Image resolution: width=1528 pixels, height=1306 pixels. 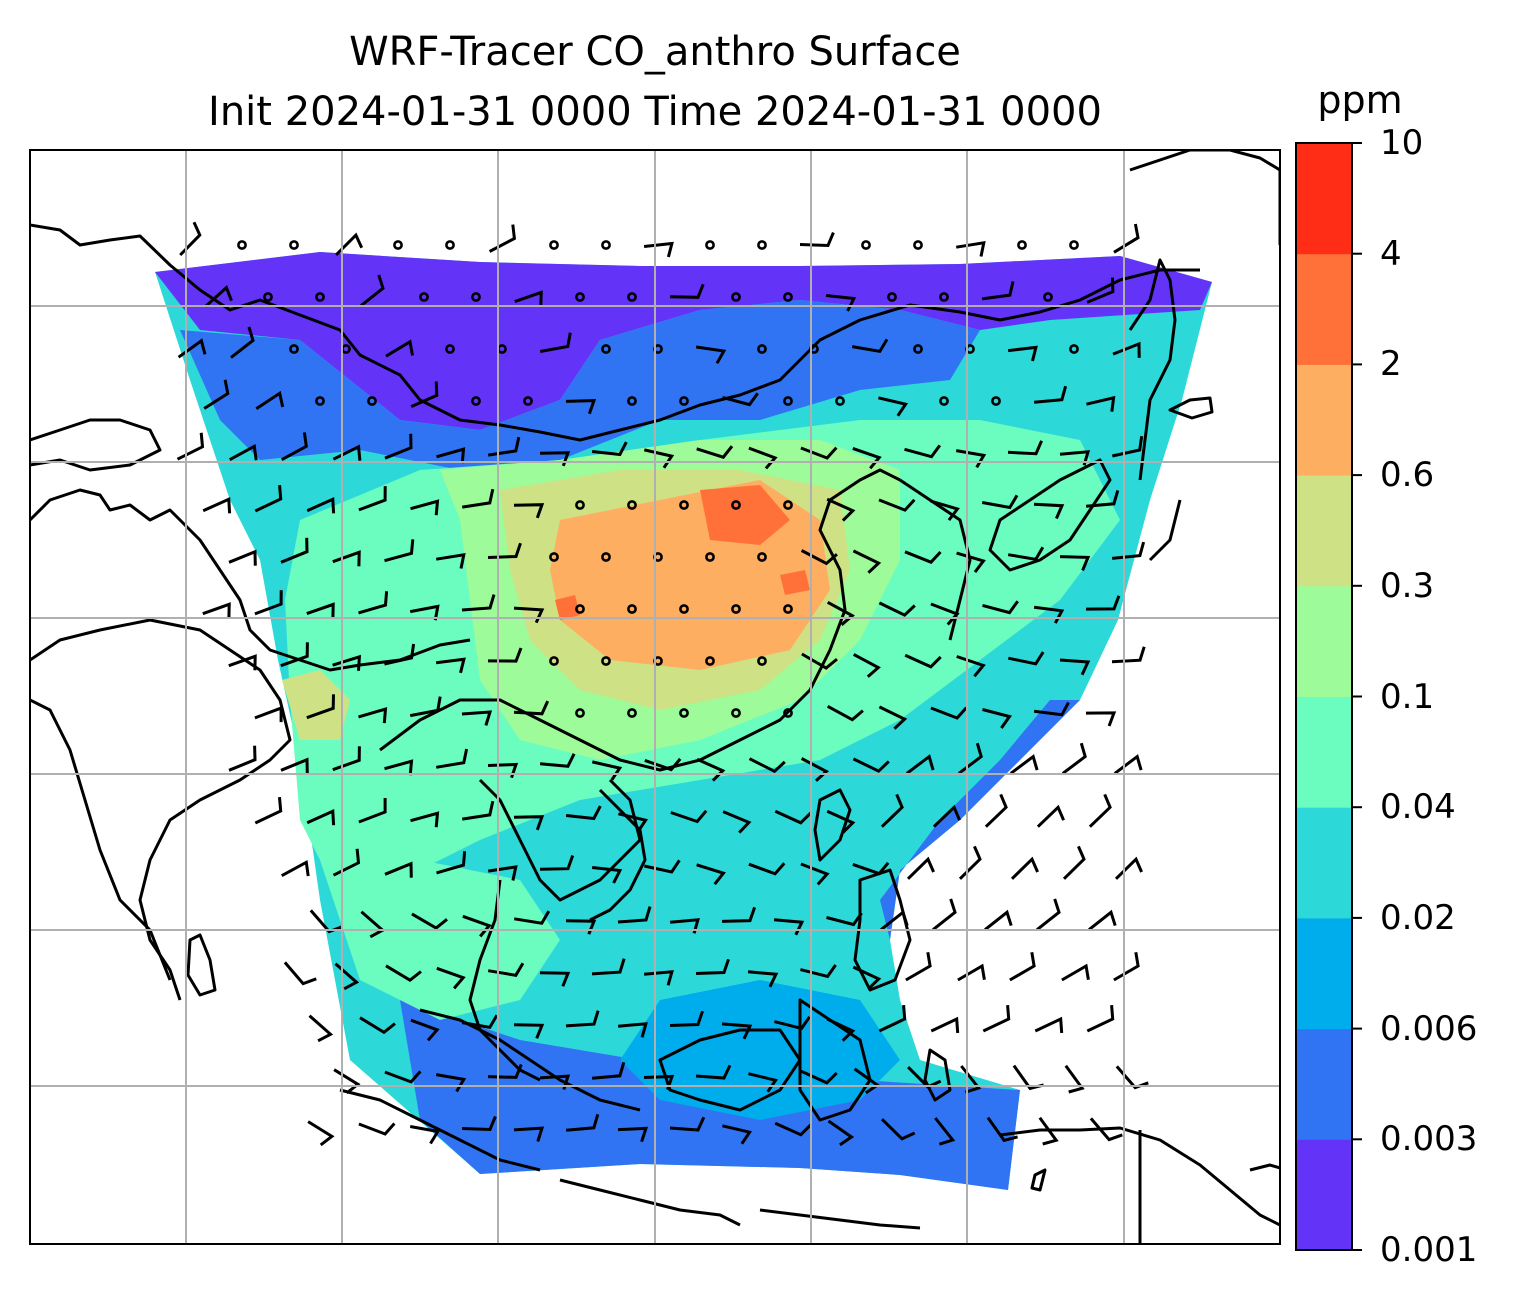 I want to click on colorbar-tick-label: 0.001, so click(x=1429, y=1250).